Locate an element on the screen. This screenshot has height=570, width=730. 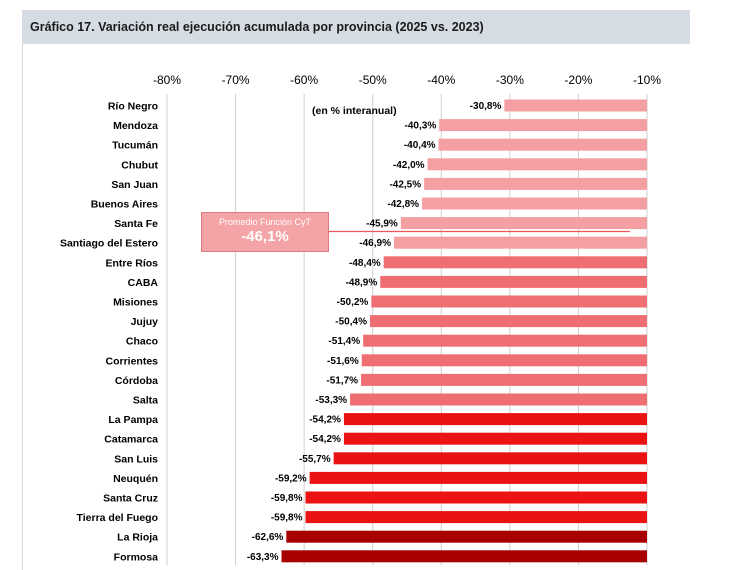
average-callout: Promedio Función CyT -46,1% is located at coordinates (265, 232).